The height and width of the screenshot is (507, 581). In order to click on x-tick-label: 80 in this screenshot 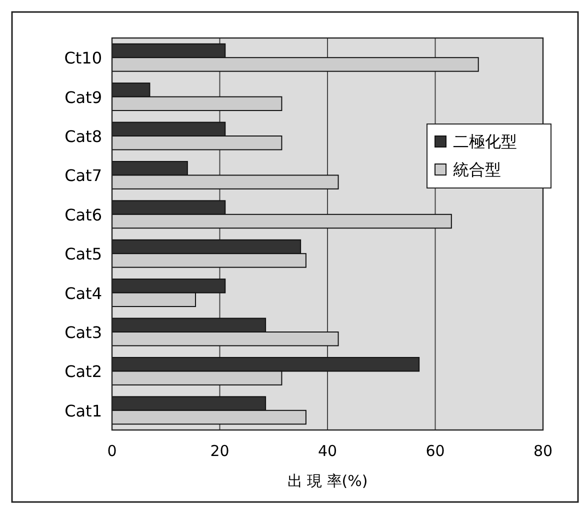, I will do `click(543, 451)`.